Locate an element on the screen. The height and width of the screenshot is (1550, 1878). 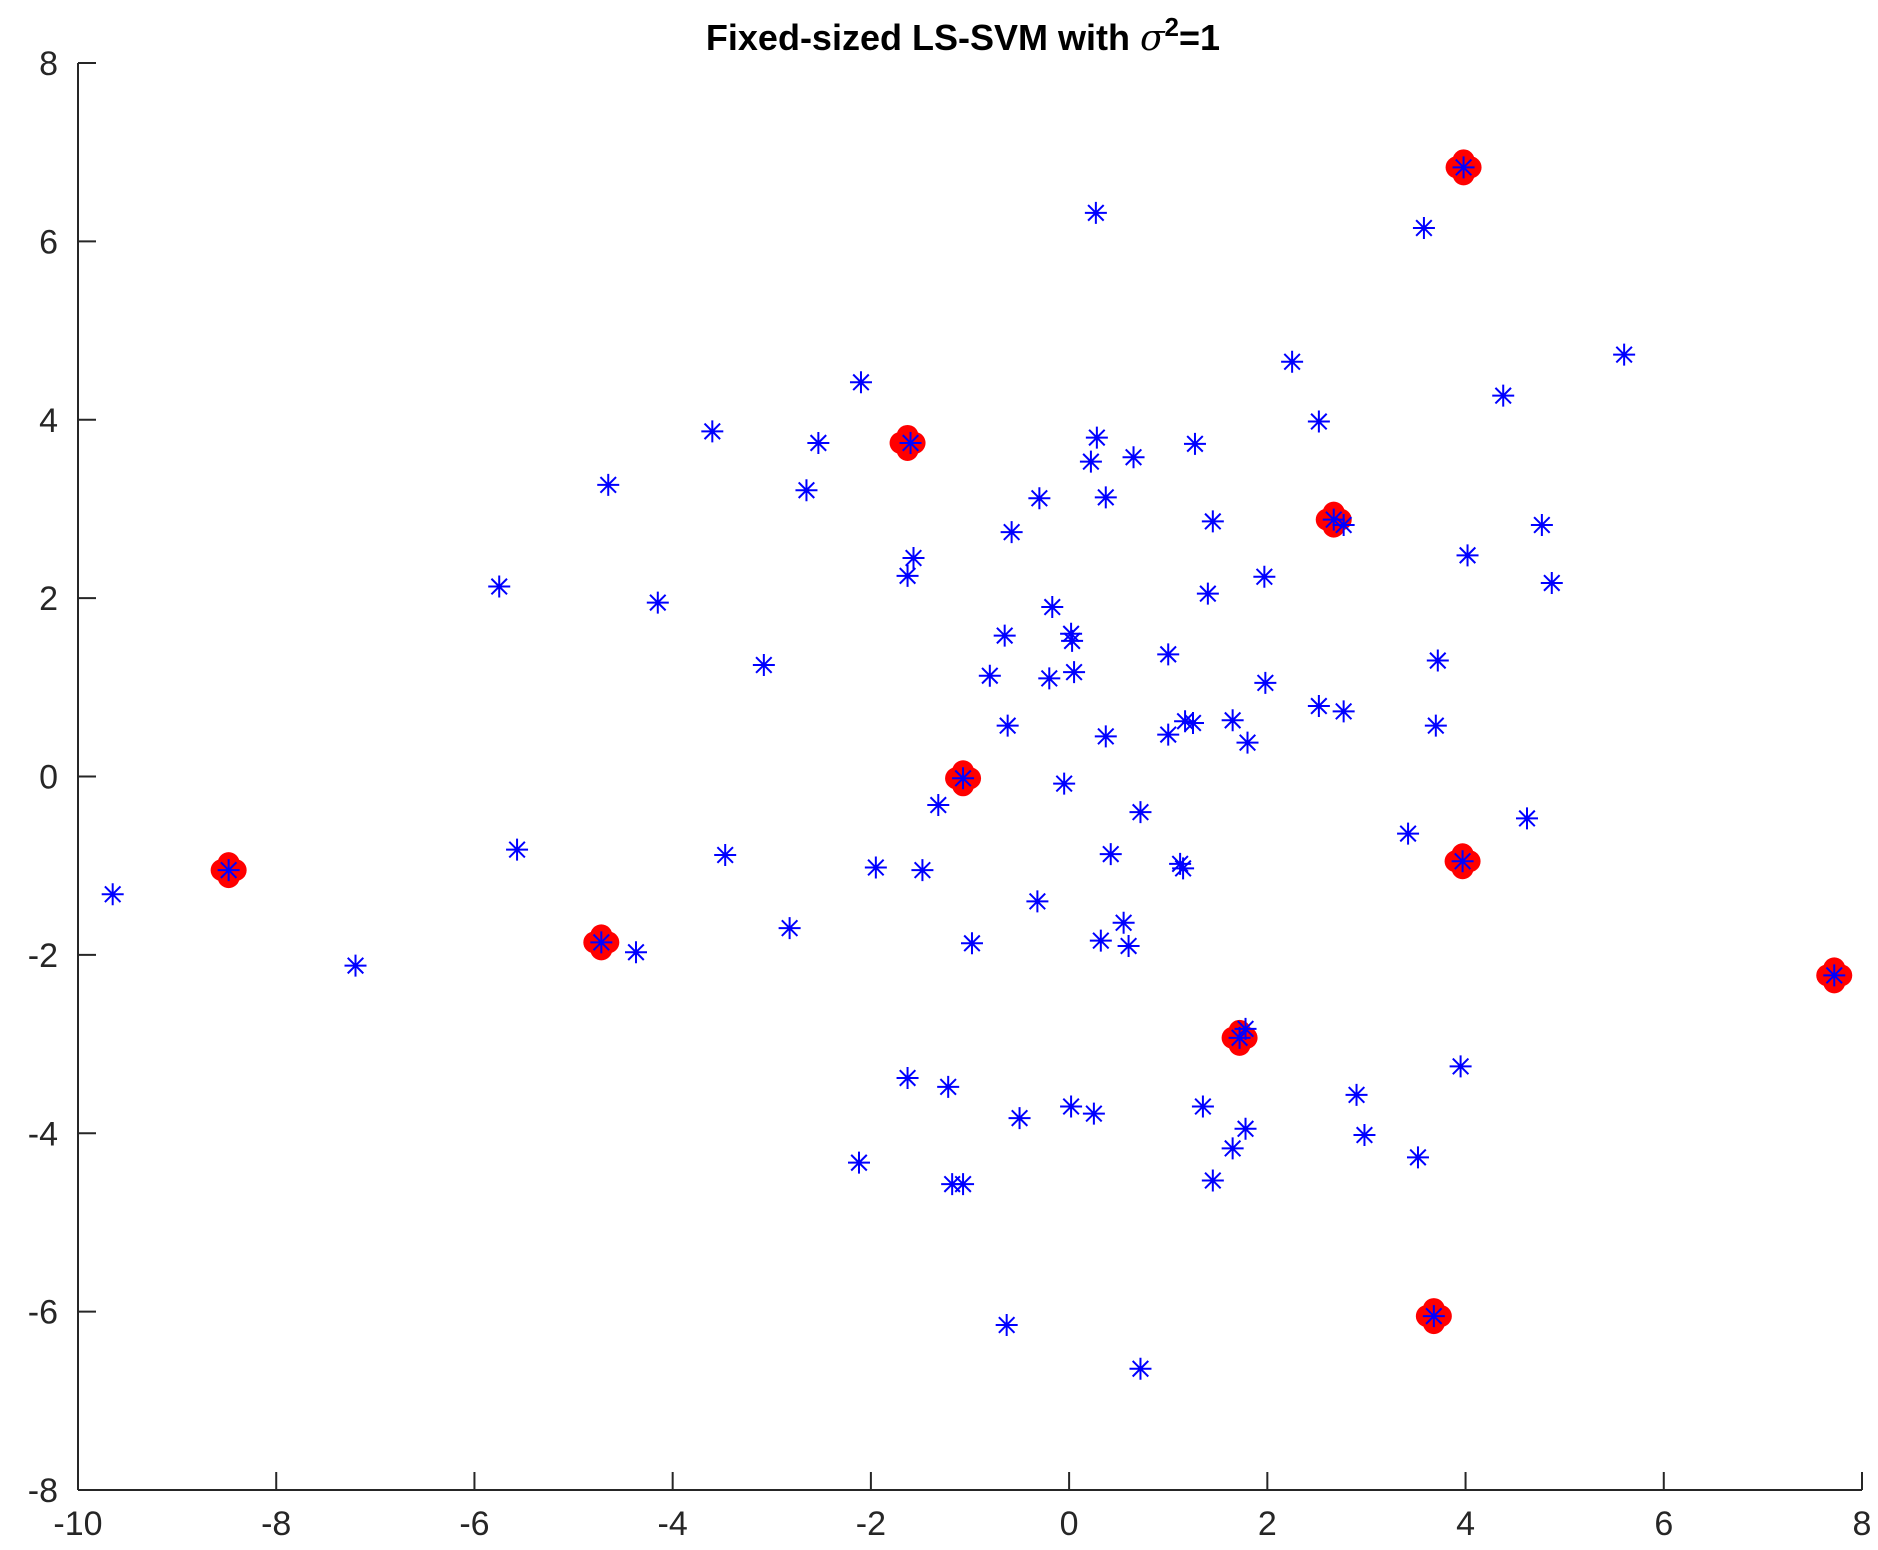
chart-title: Fixed-sized LS-SVM with σ2=1 is located at coordinates (963, 35).